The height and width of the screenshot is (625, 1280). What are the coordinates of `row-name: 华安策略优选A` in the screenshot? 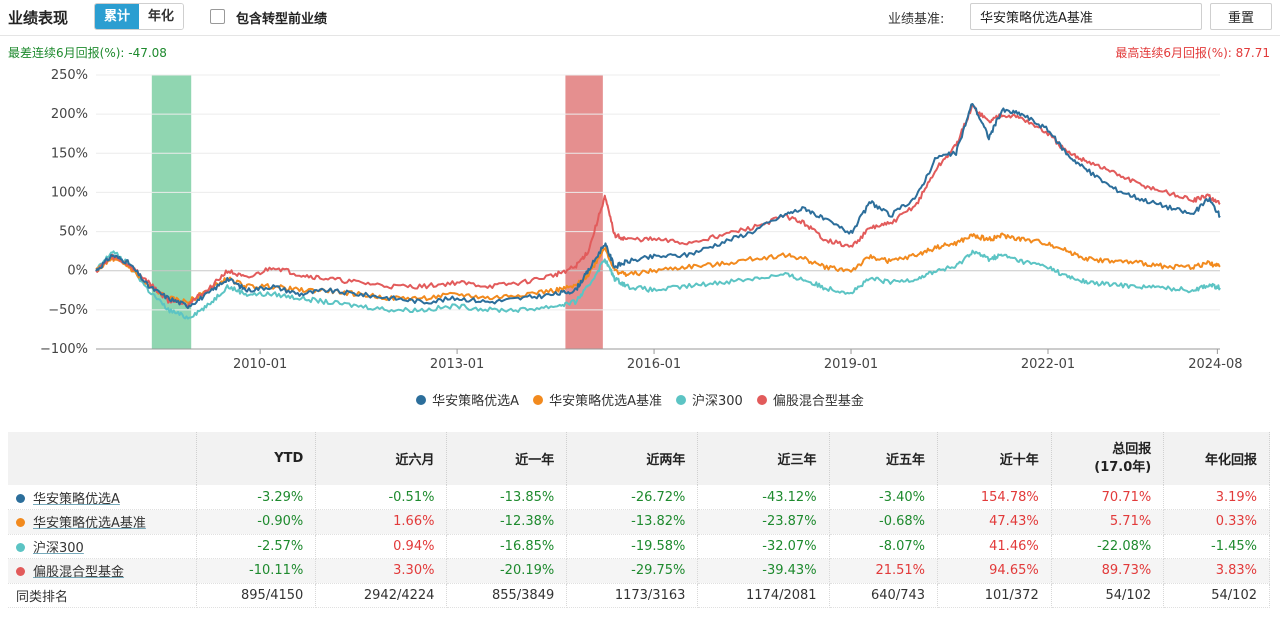 It's located at (102, 497).